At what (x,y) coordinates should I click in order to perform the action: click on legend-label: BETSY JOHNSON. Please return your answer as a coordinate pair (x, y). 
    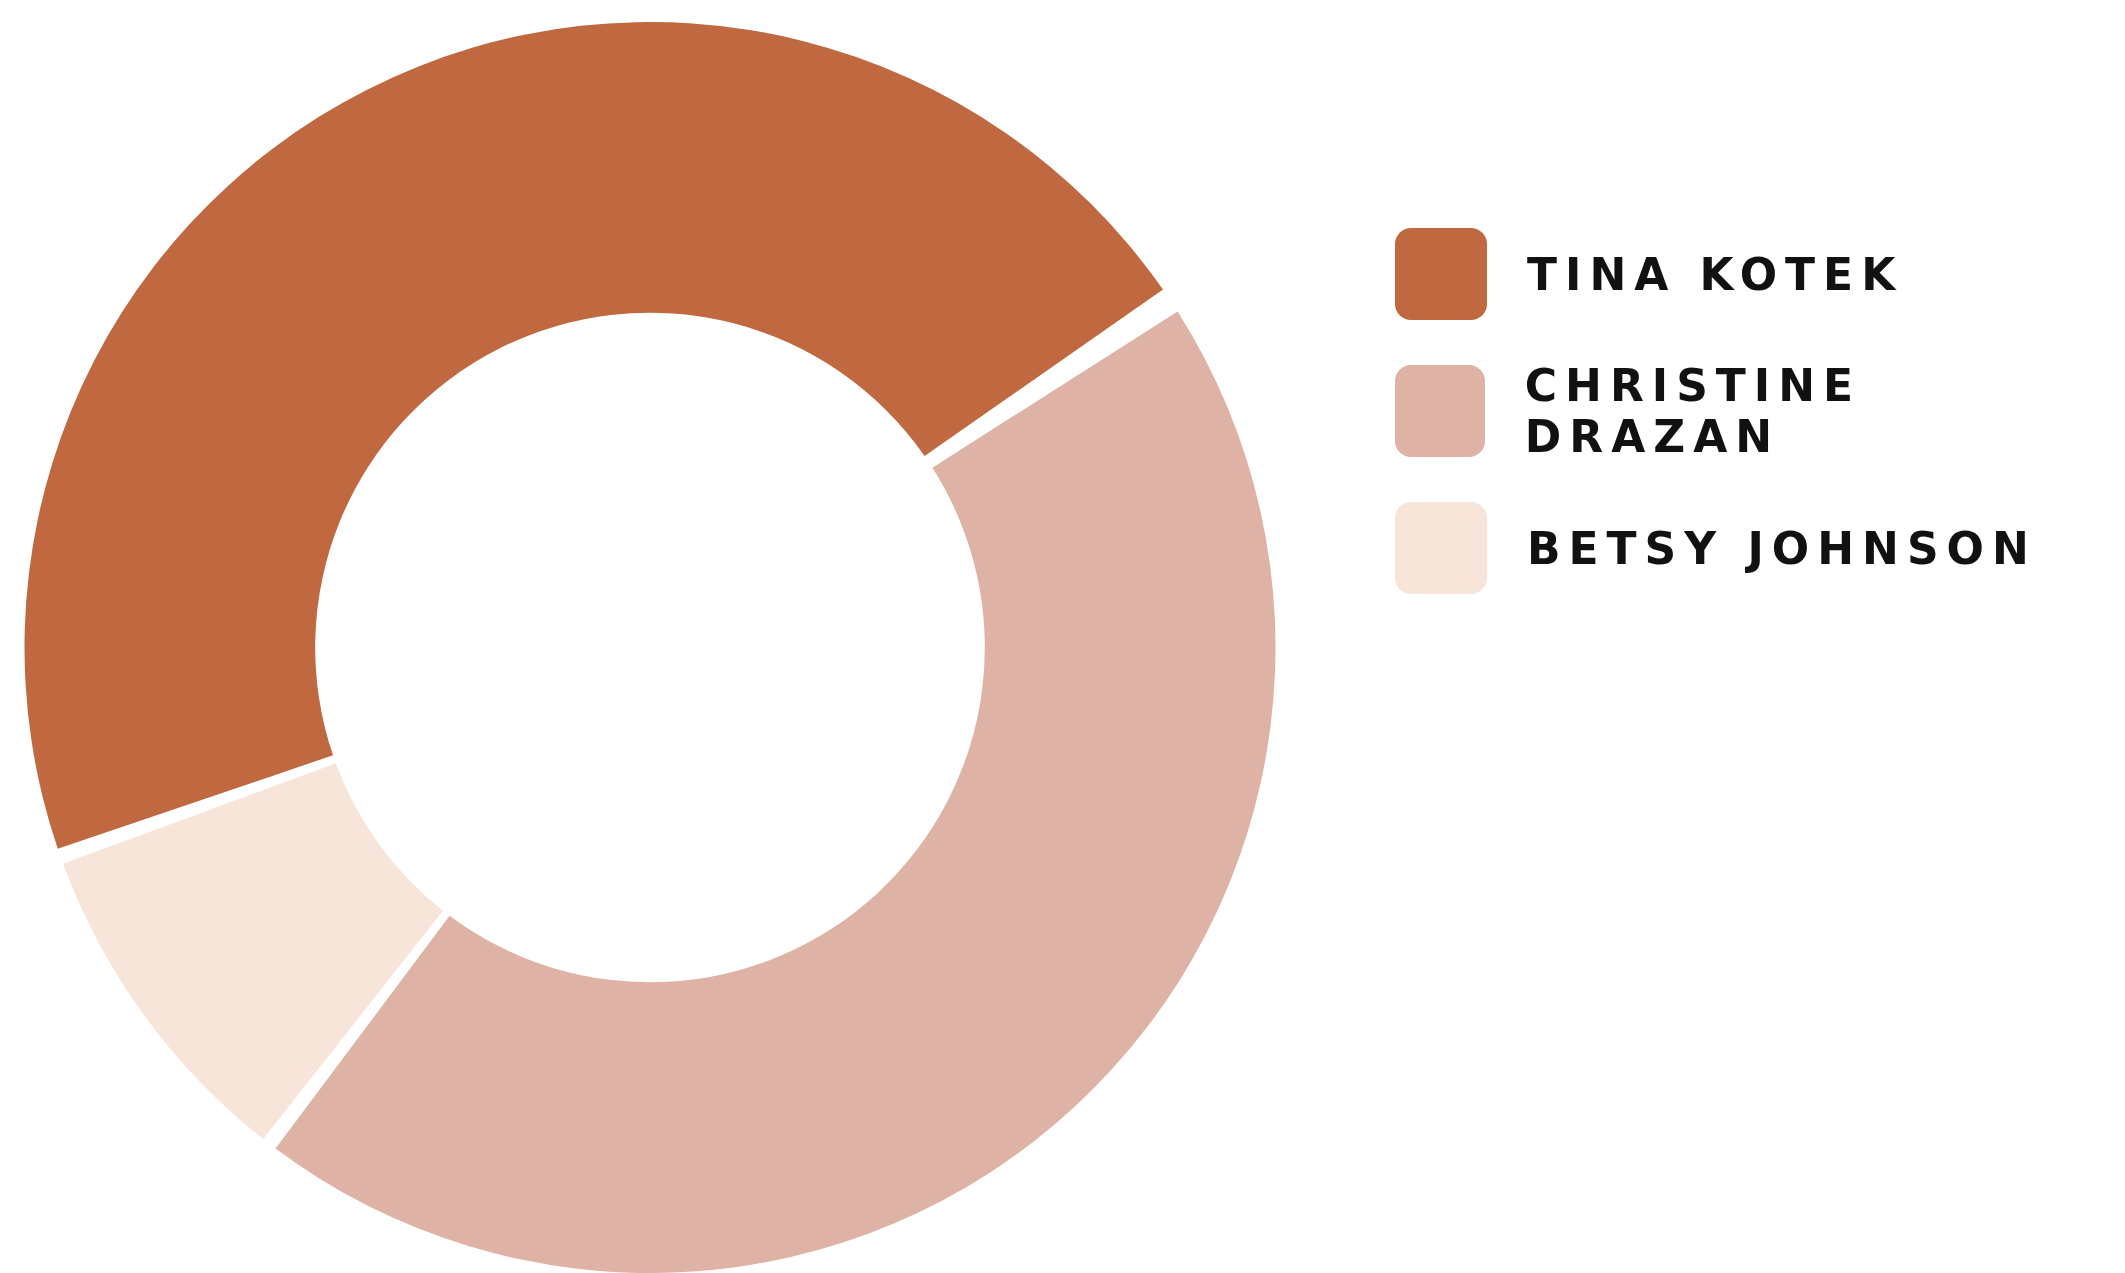
    Looking at the image, I should click on (1782, 548).